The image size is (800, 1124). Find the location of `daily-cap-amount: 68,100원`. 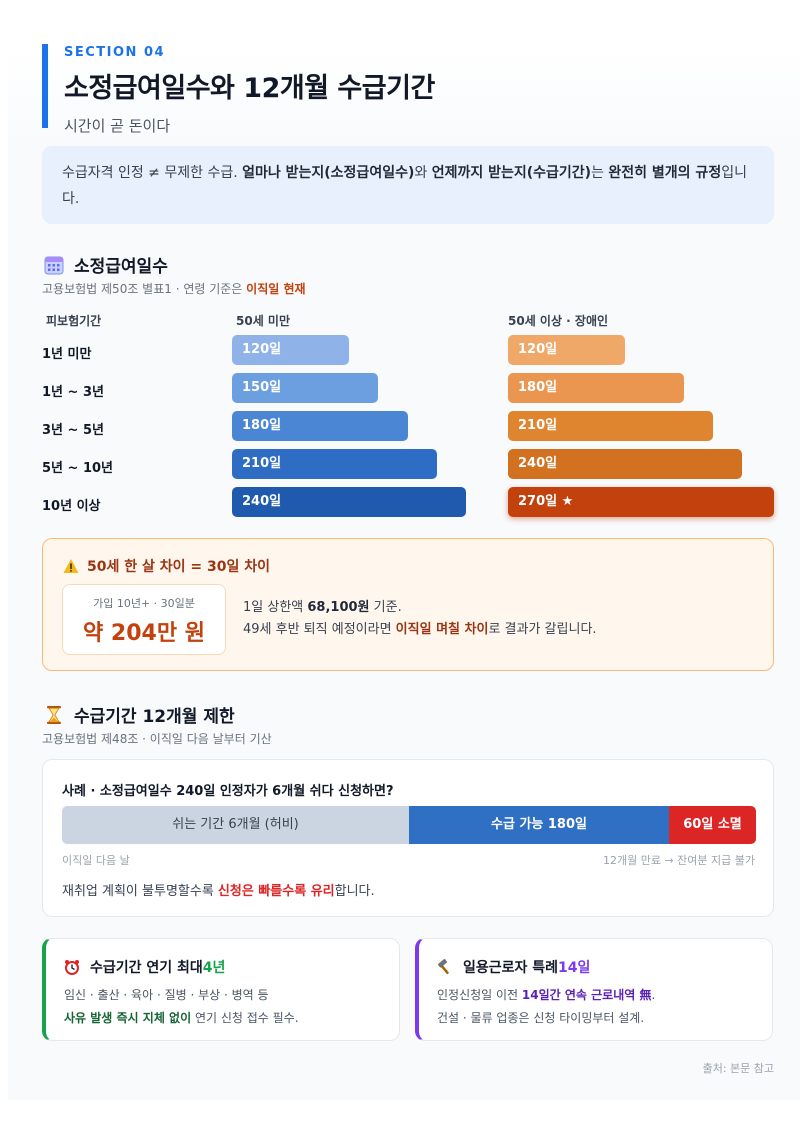

daily-cap-amount: 68,100원 is located at coordinates (338, 607).